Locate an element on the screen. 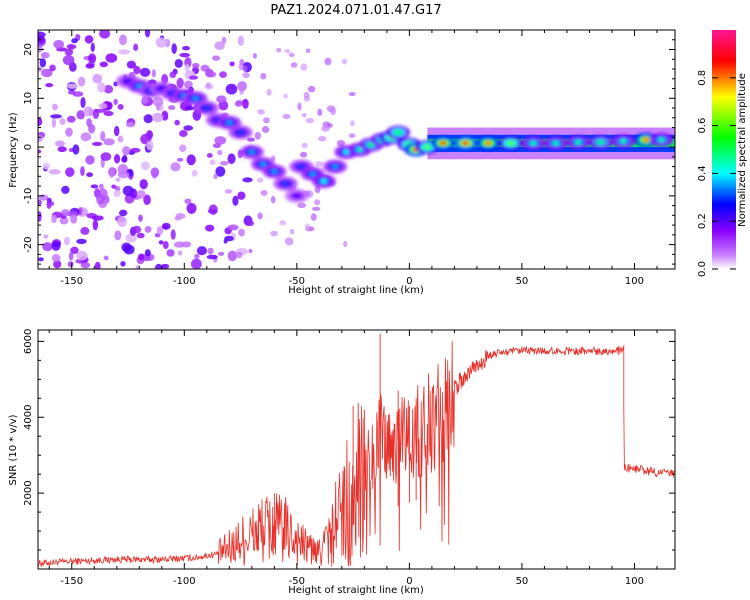 The width and height of the screenshot is (750, 600). colorbar-tick-label: 0.8 is located at coordinates (702, 78).